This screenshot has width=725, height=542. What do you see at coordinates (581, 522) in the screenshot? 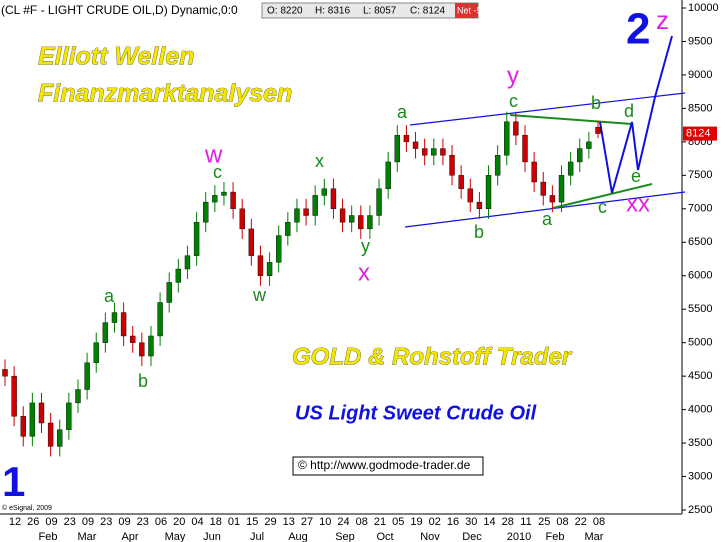
I see `x-tick-label: 22` at bounding box center [581, 522].